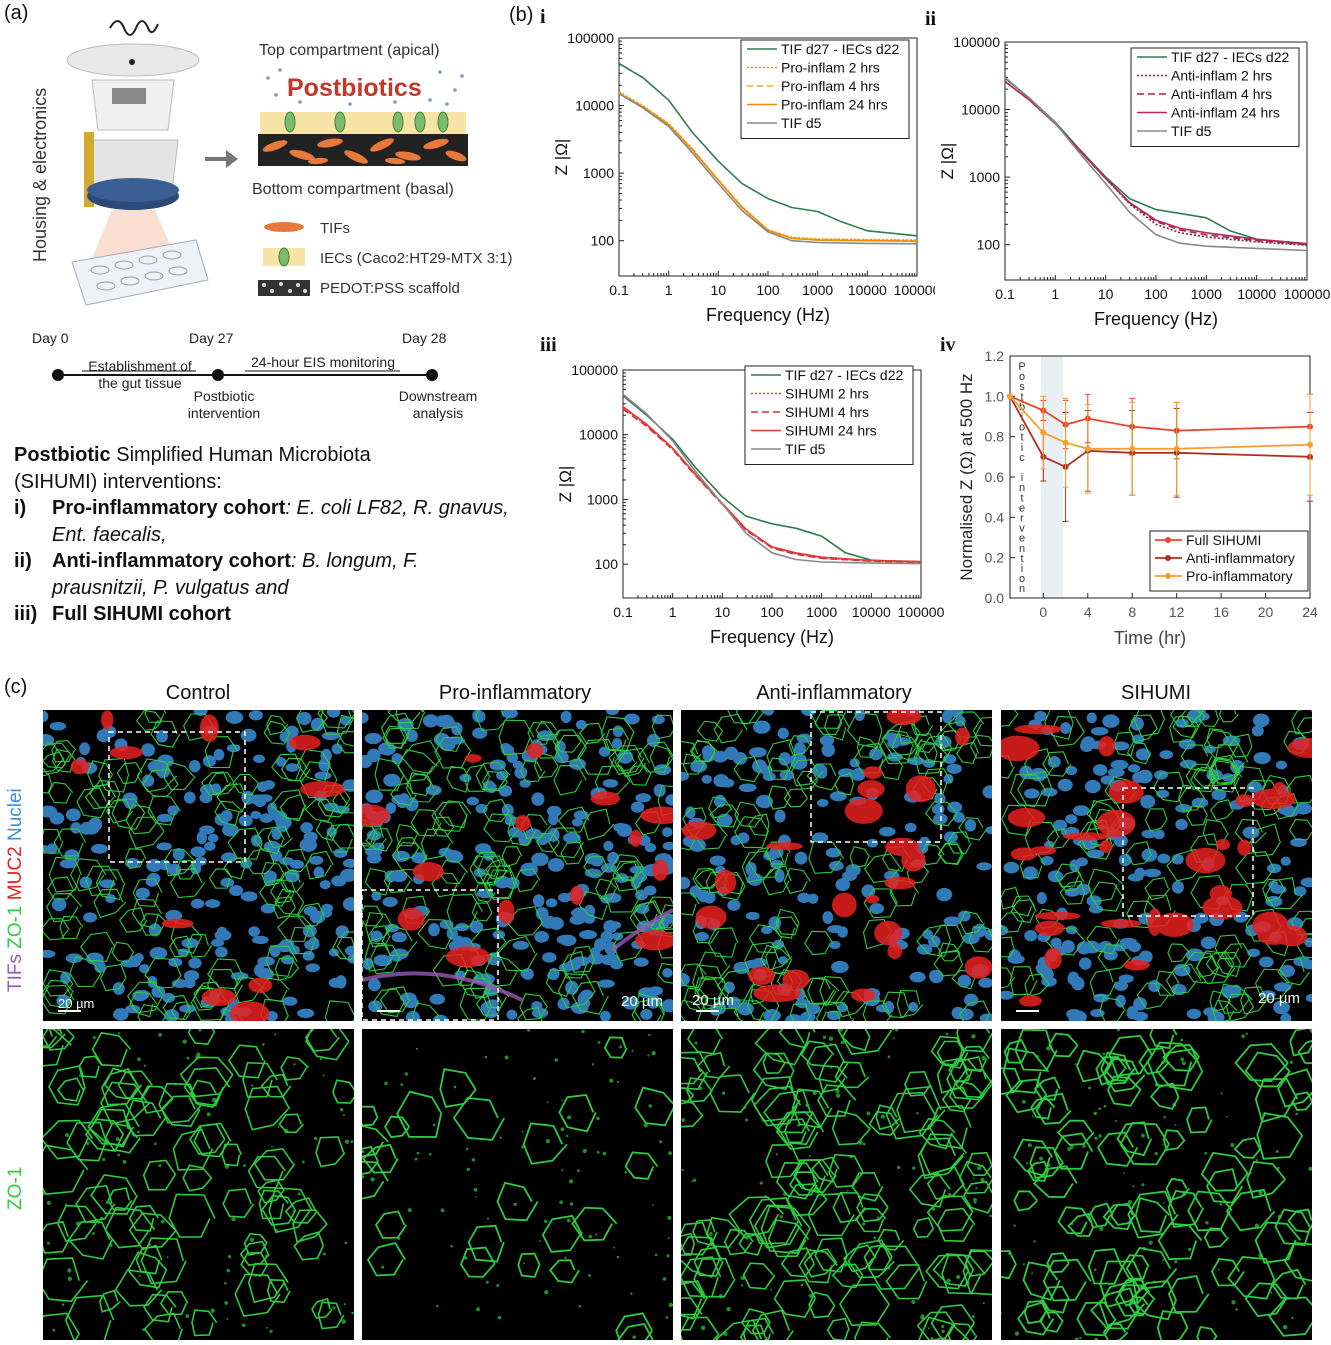 This screenshot has width=1331, height=1345. I want to click on timeline-establishment-2: the gut tissue, so click(140, 383).